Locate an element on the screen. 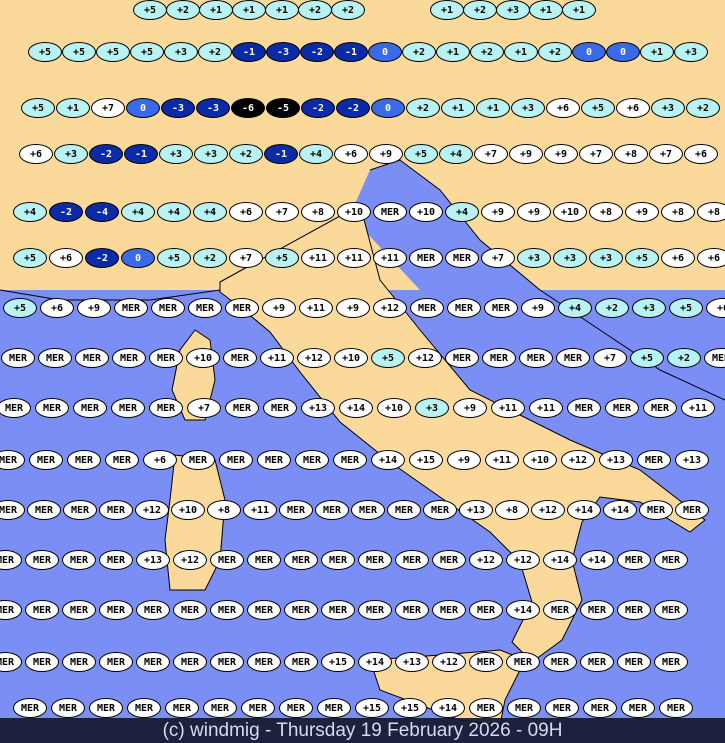 The image size is (725, 743). station-marker: +7 is located at coordinates (108, 108).